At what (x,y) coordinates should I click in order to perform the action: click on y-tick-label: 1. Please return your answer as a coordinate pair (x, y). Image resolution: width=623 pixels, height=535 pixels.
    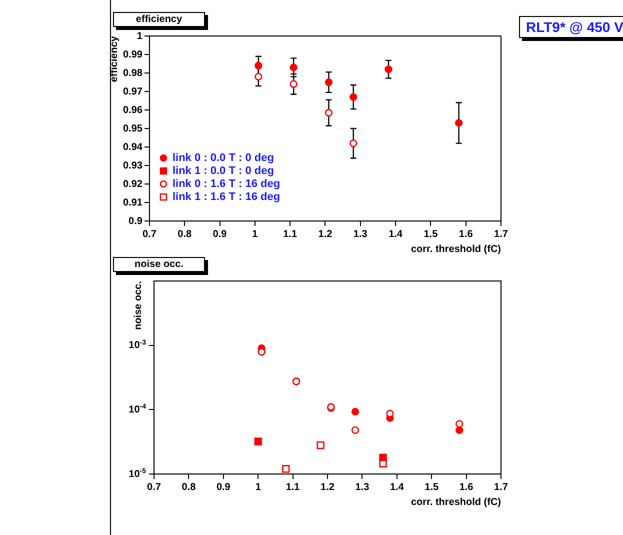
    Looking at the image, I should click on (139, 36).